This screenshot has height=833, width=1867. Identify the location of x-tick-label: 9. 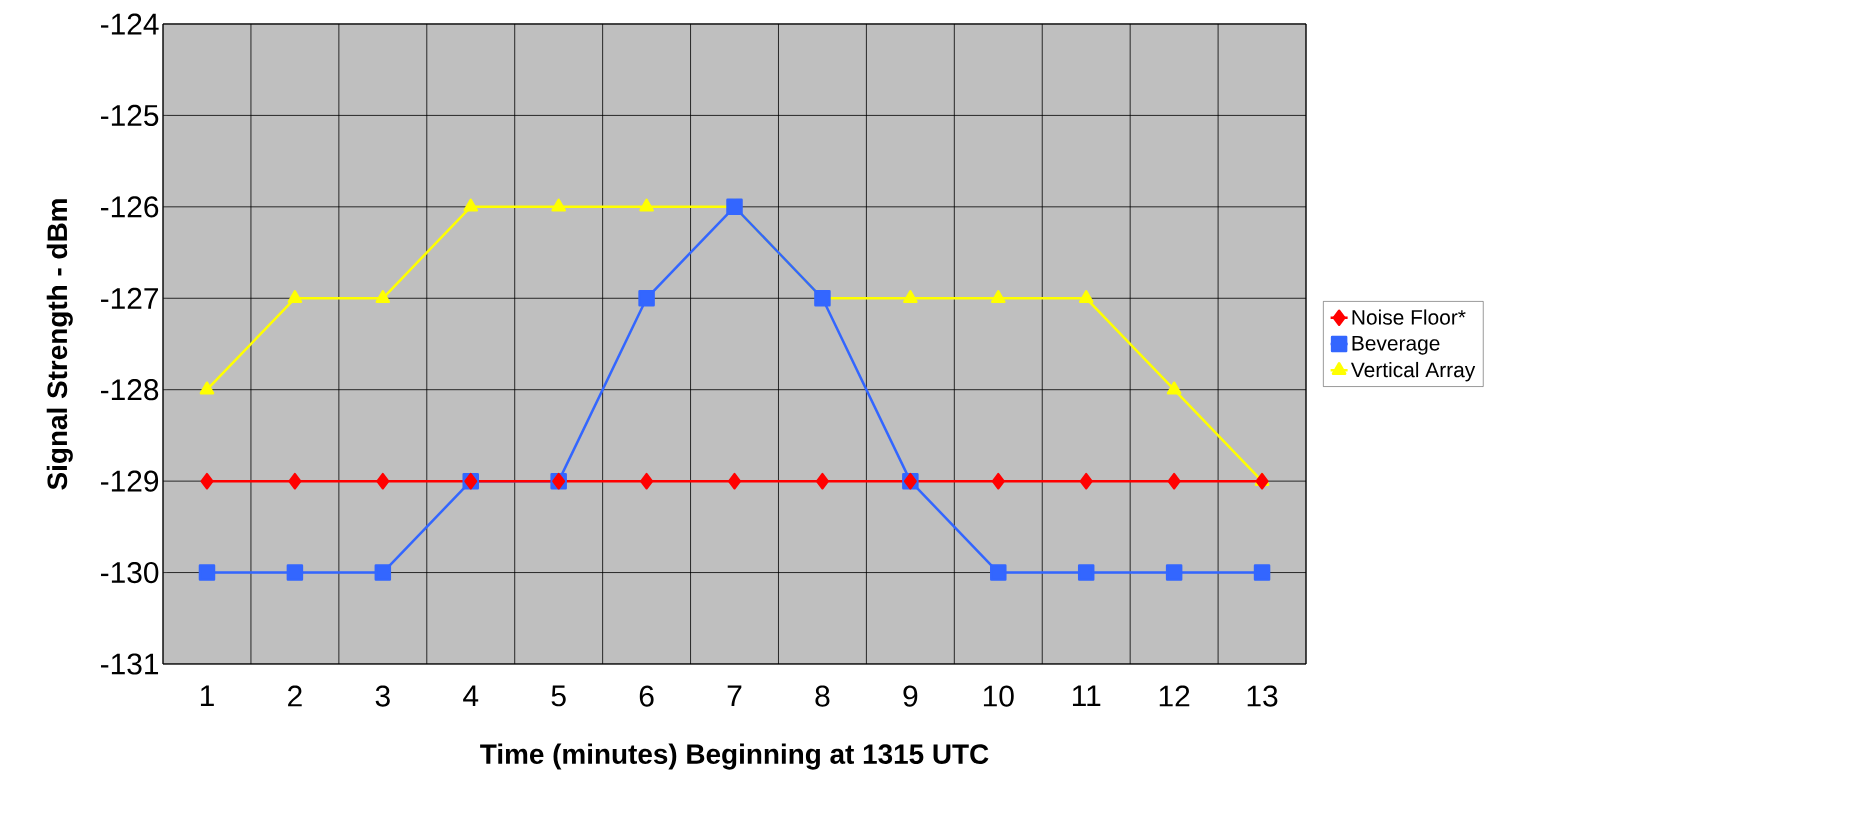
(910, 696).